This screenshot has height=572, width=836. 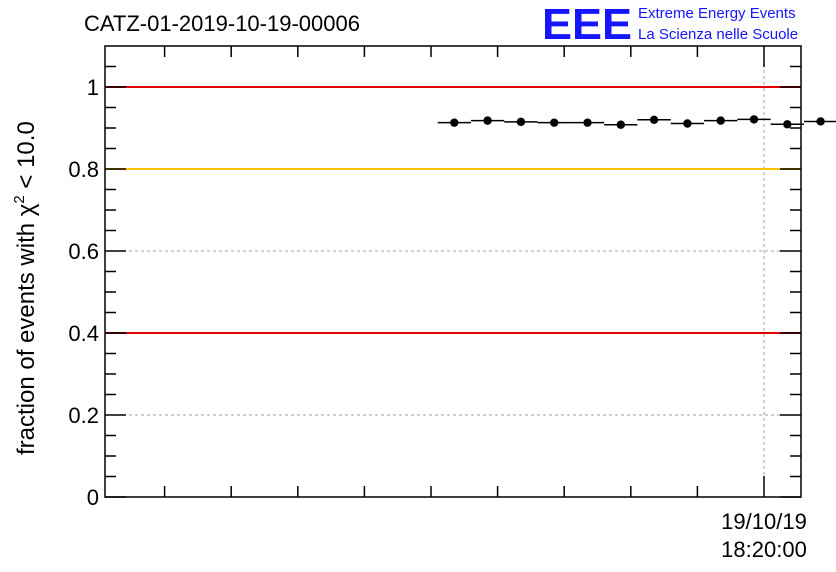 I want to click on y-axis-label-prefix: fraction of events with, so click(x=26, y=335).